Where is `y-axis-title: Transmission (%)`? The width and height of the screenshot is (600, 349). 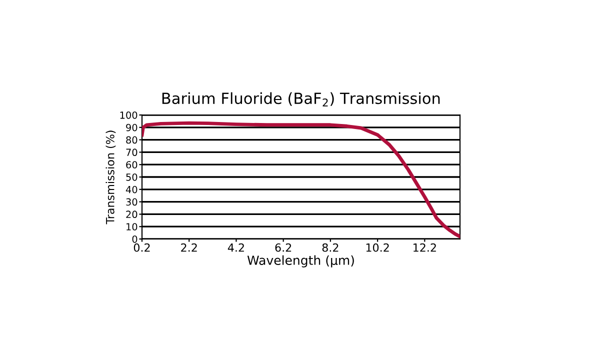
y-axis-title: Transmission (%) is located at coordinates (111, 177).